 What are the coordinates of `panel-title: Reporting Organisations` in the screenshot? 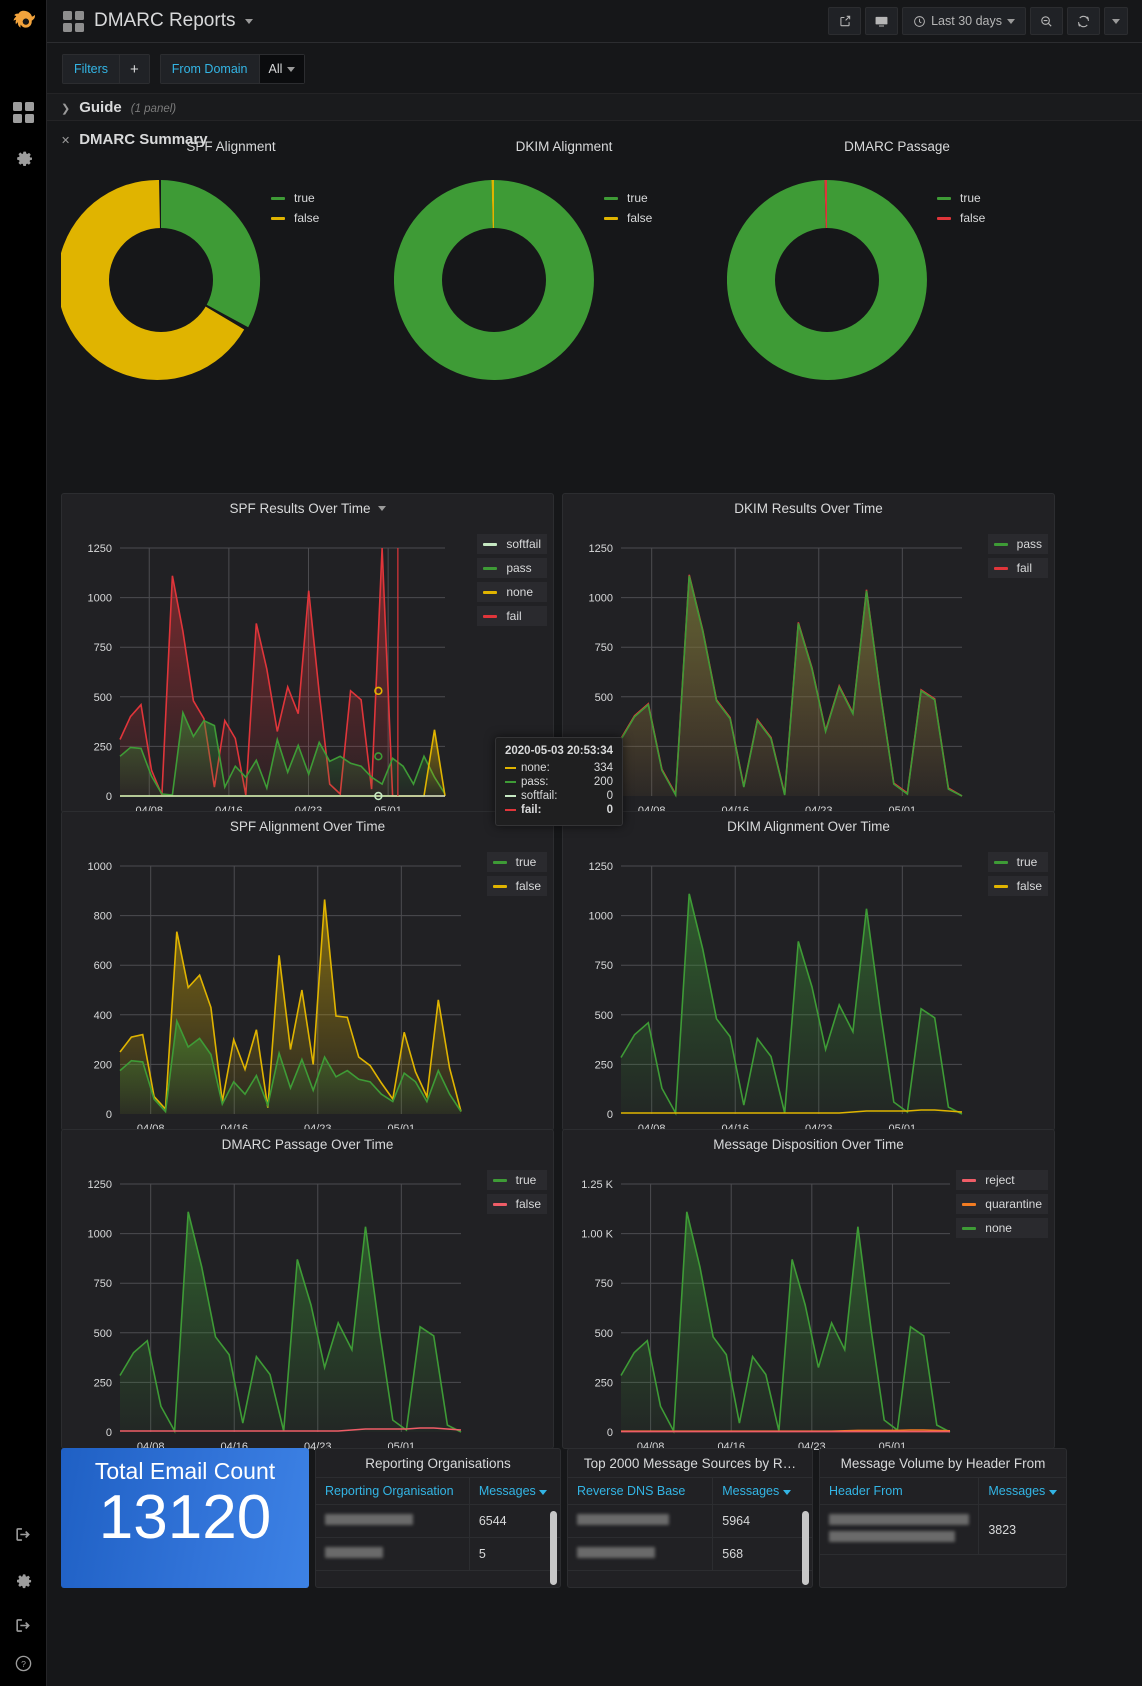 It's located at (438, 1463).